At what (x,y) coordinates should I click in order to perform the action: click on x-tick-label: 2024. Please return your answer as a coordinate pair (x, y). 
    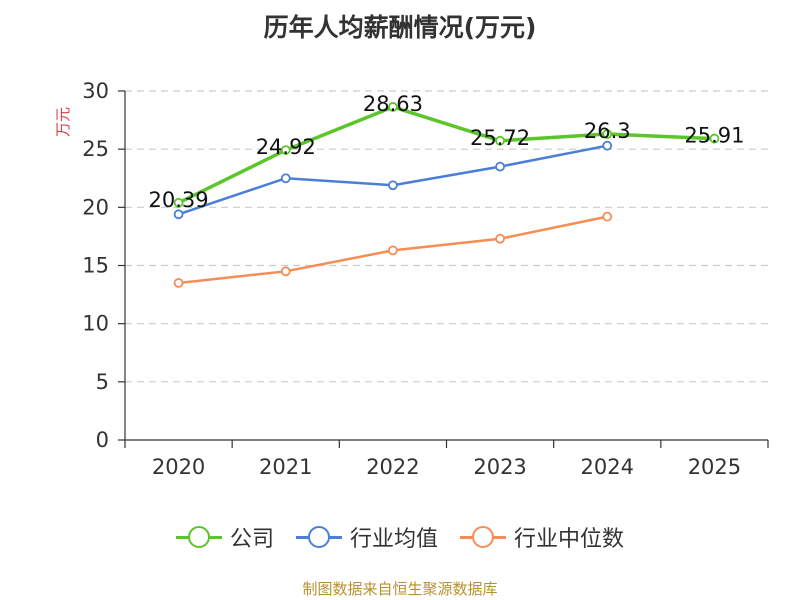
    Looking at the image, I should click on (607, 467).